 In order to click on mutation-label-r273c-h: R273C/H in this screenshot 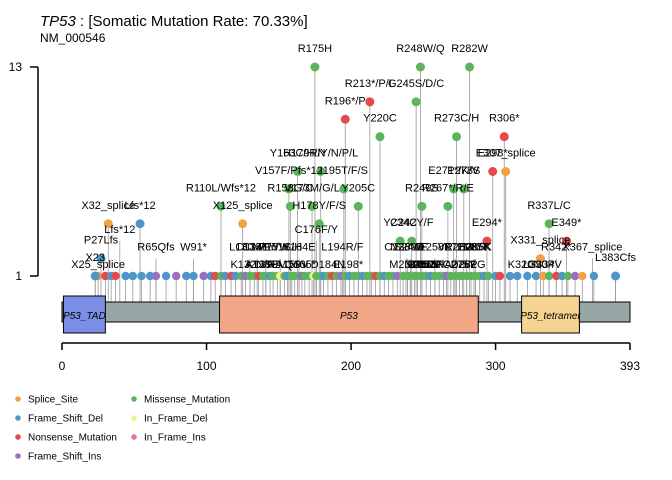, I will do `click(456, 119)`.